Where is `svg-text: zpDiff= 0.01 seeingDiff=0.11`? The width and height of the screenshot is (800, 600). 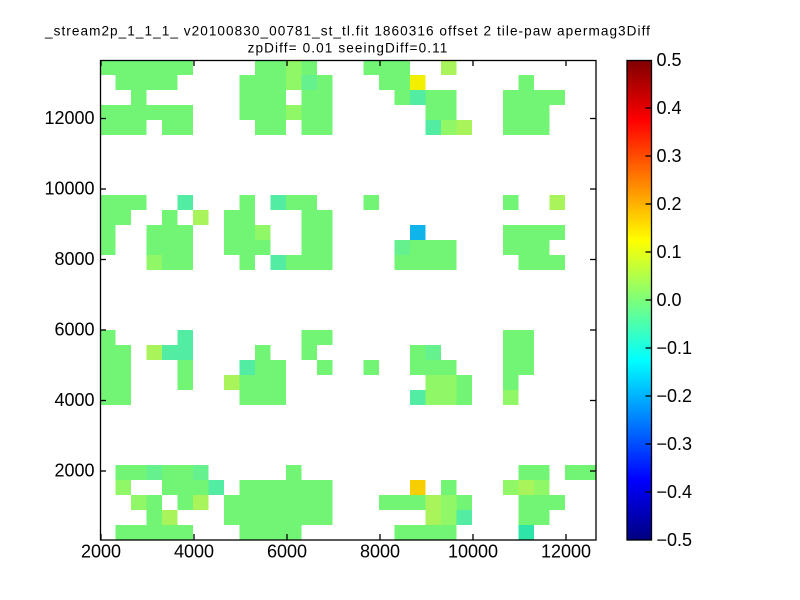
svg-text: zpDiff= 0.01 seeingDiff=0.11 is located at coordinates (348, 48).